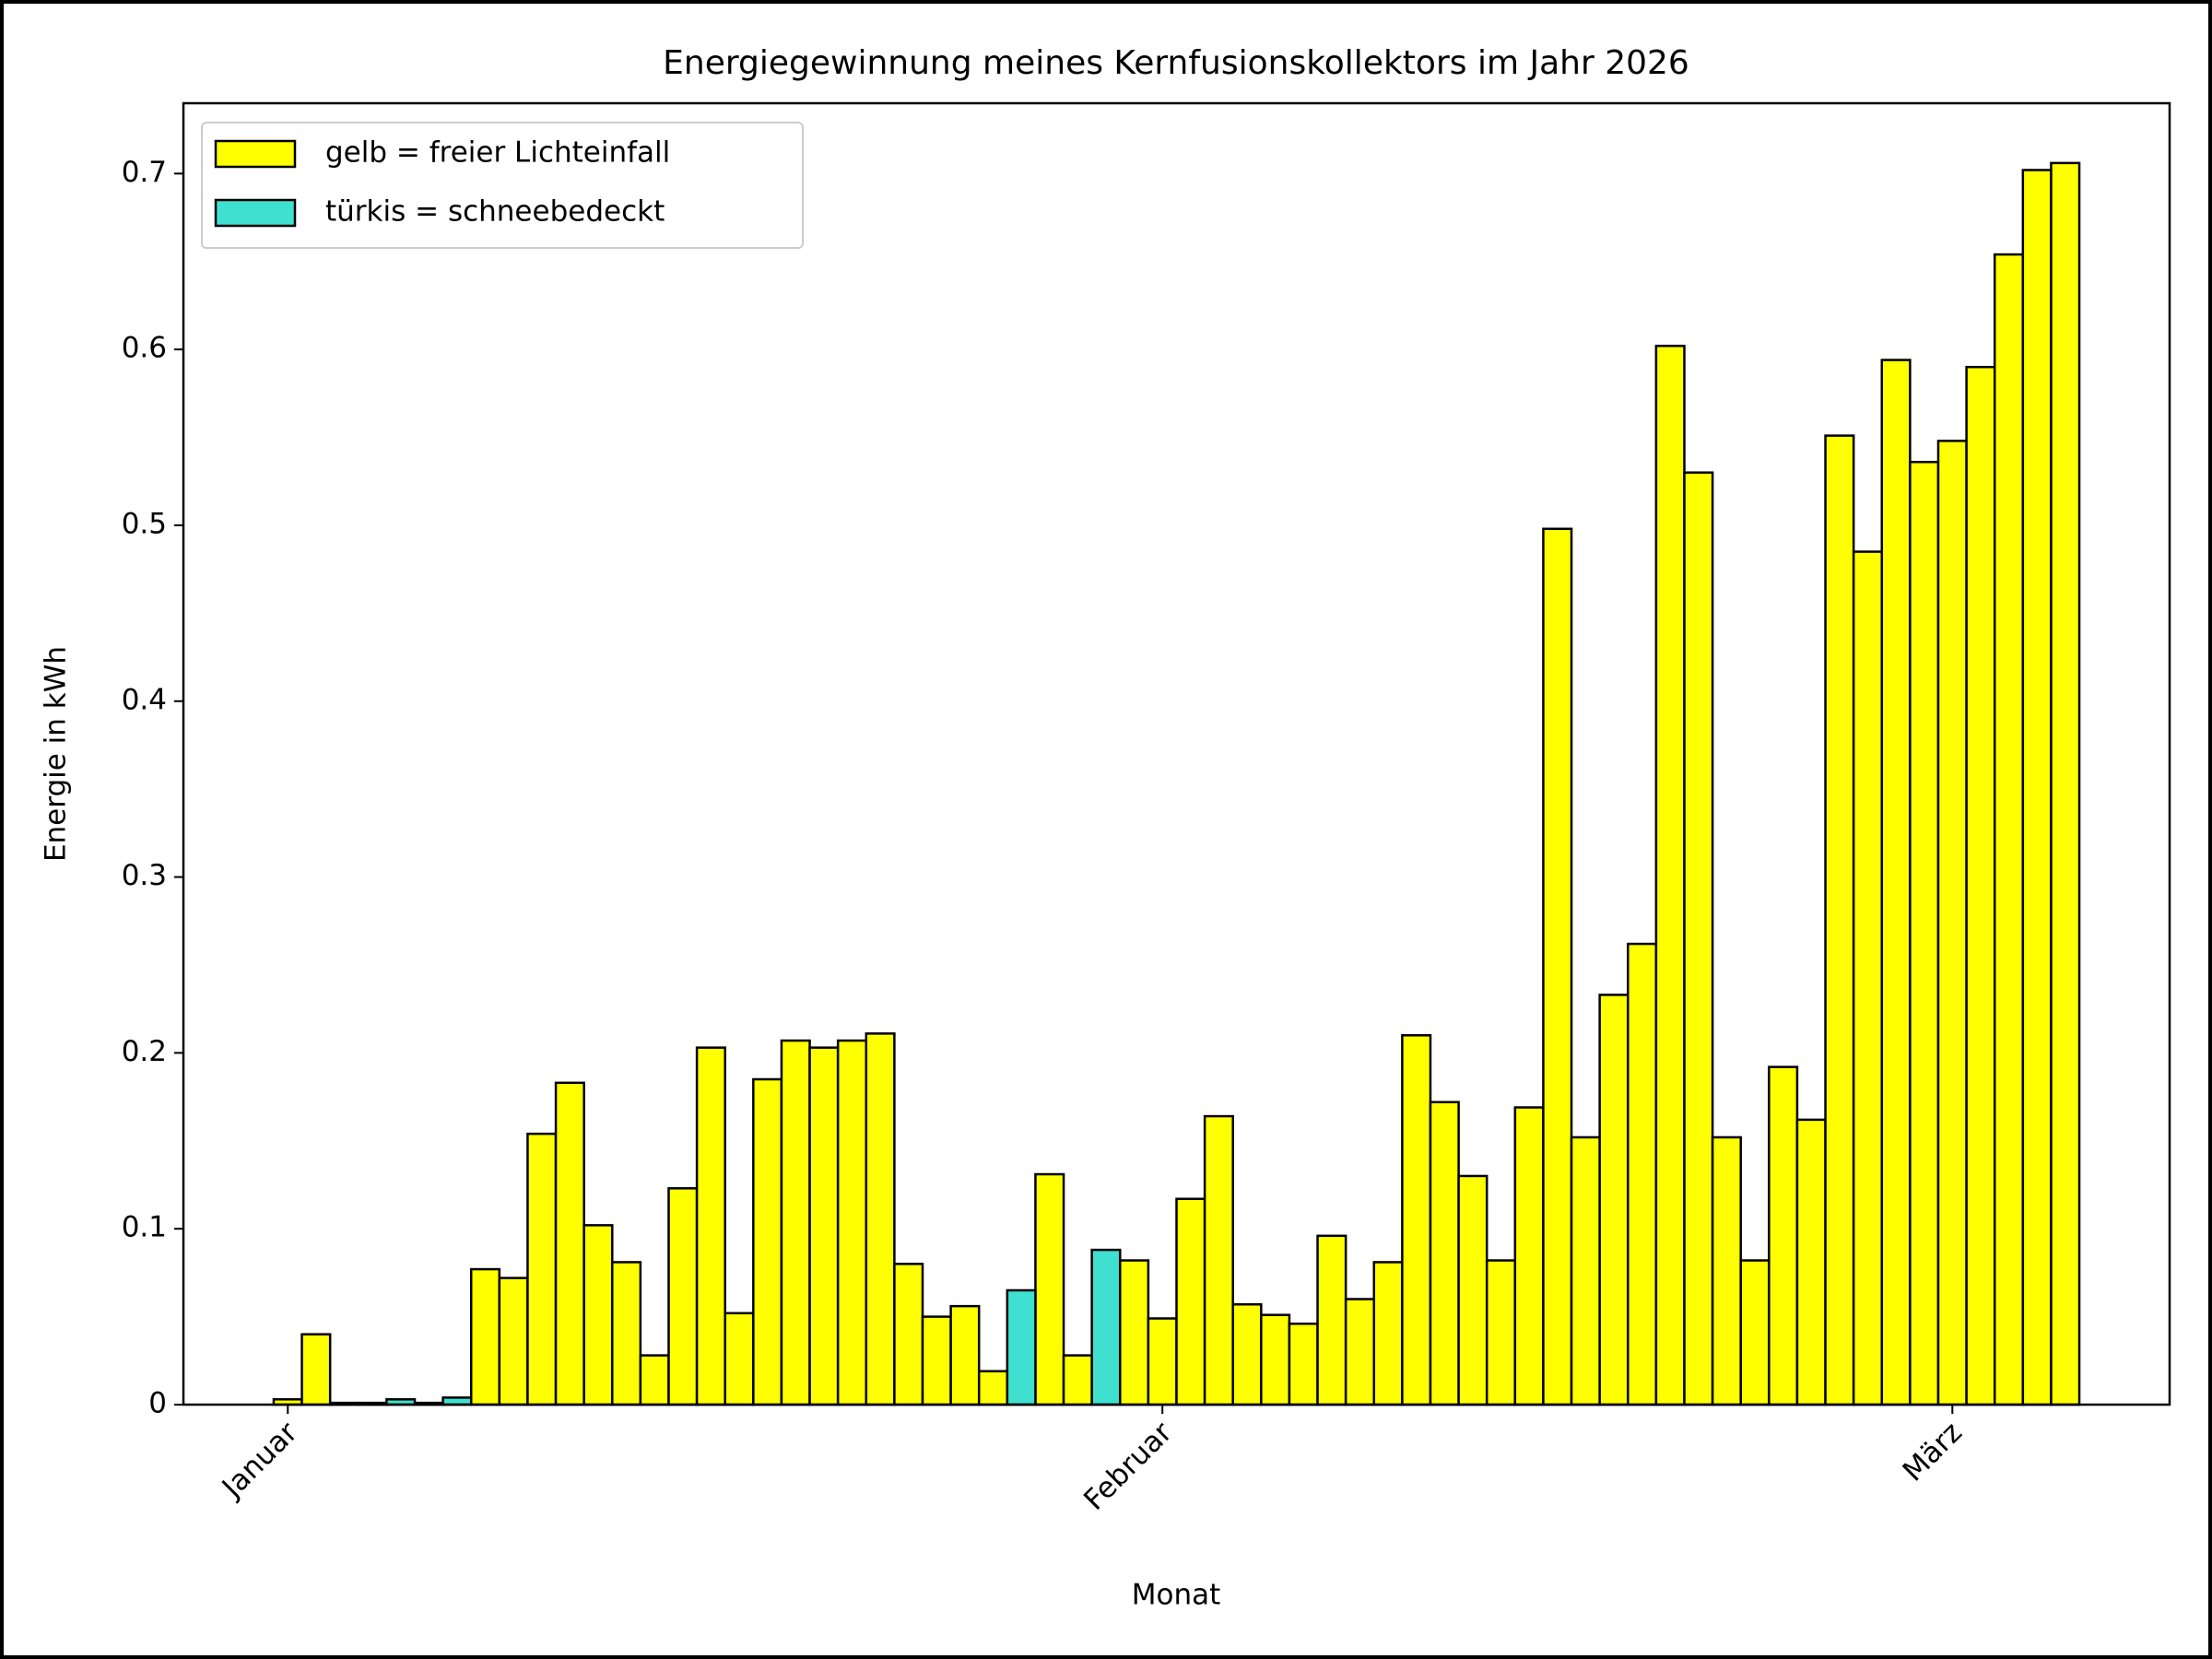 Image resolution: width=2212 pixels, height=1659 pixels. Describe the element at coordinates (502, 185) in the screenshot. I see `legend-box` at that location.